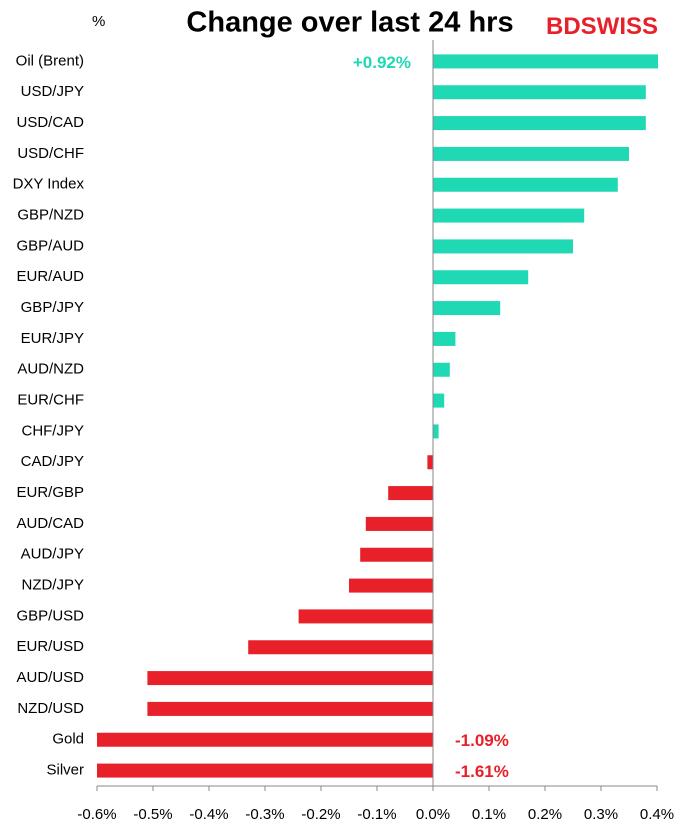 This screenshot has width=693, height=836. I want to click on logo-part: BD, so click(563, 26).